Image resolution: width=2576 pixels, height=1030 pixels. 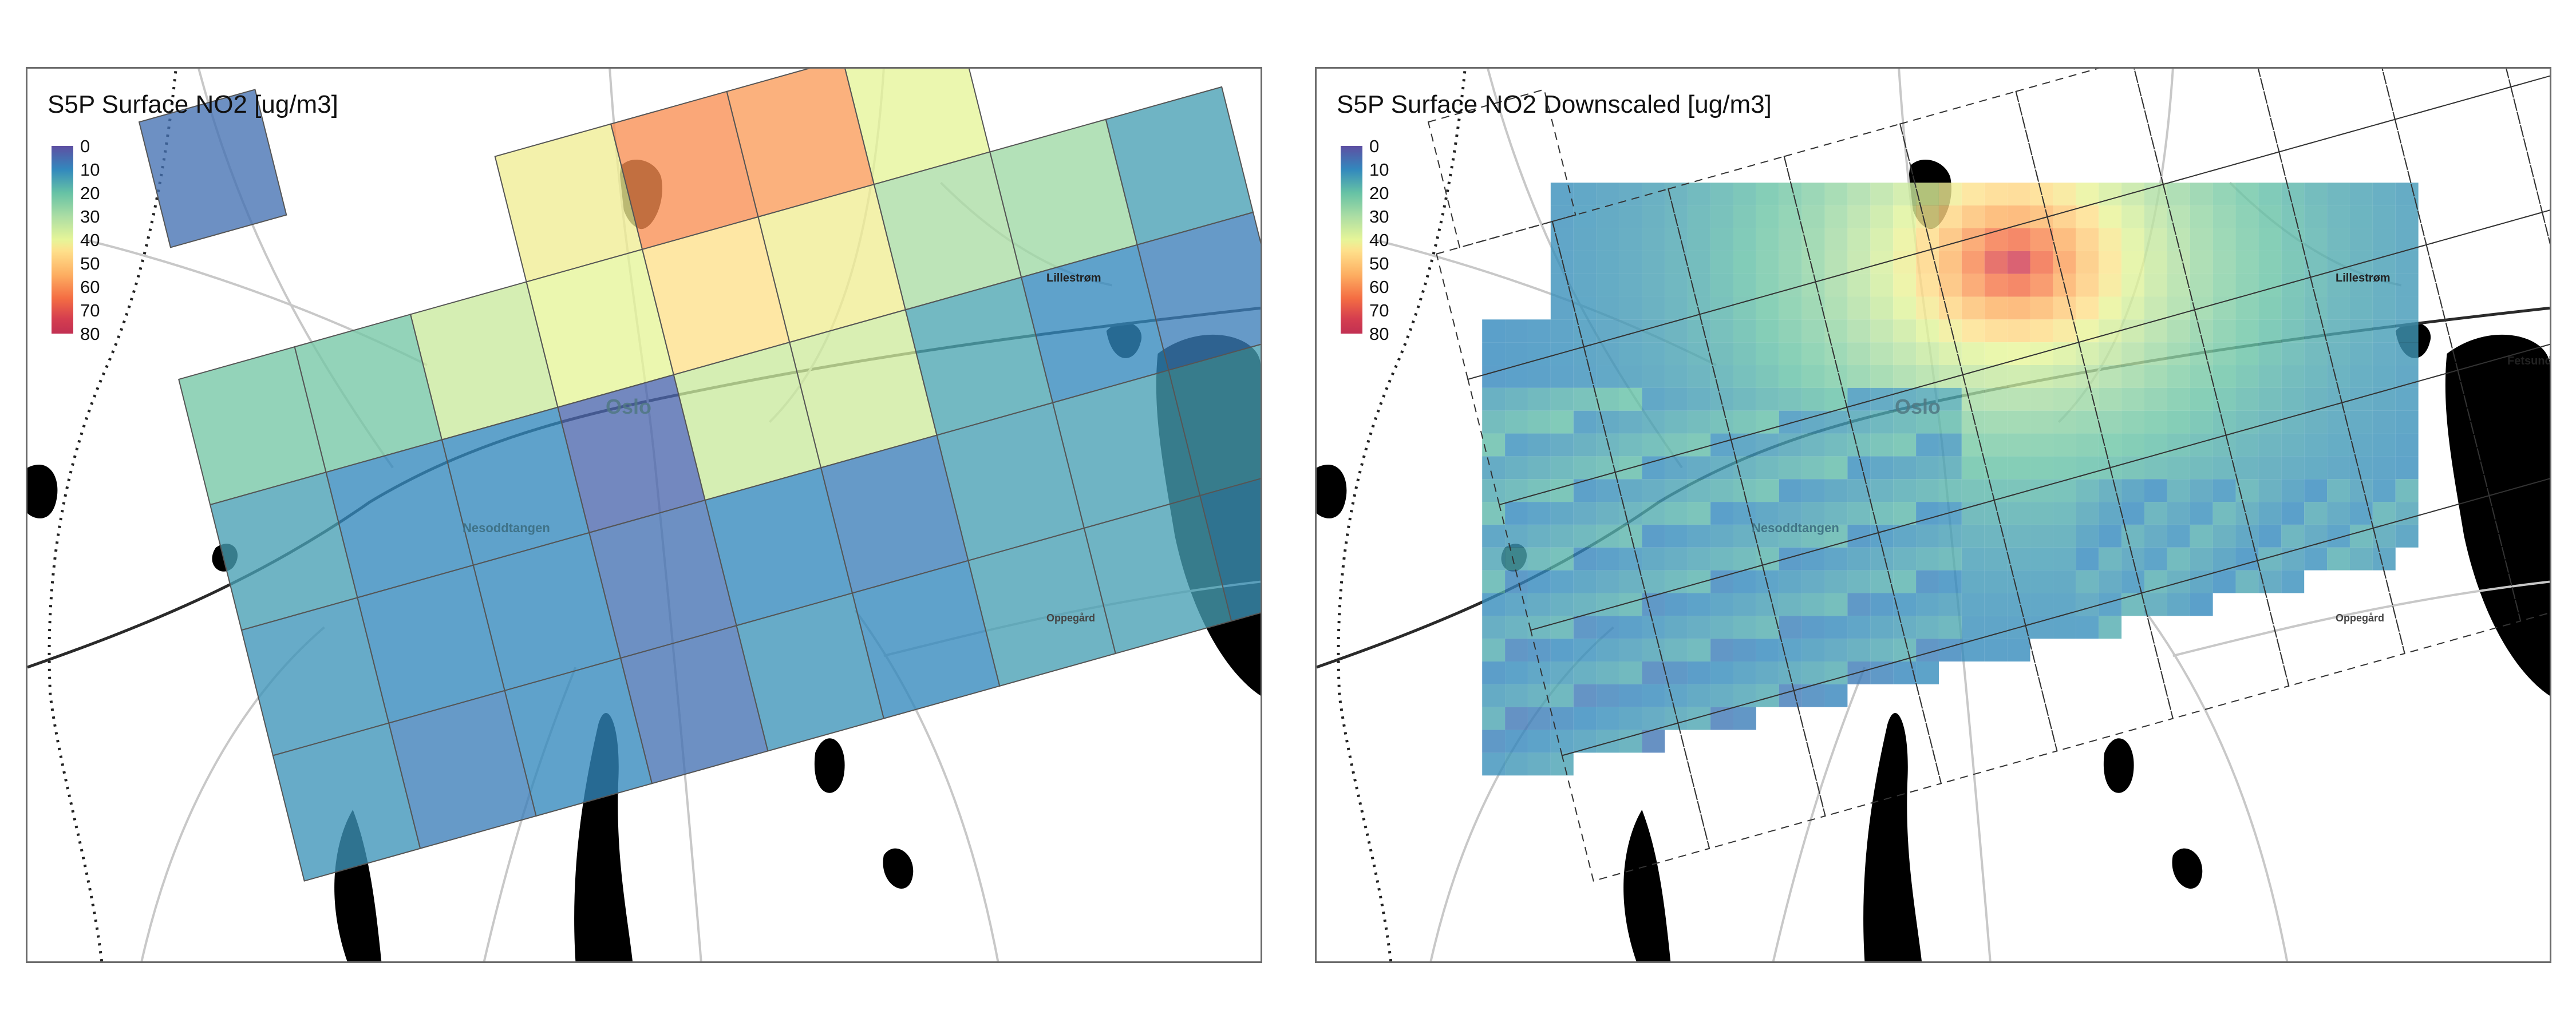 What do you see at coordinates (90, 287) in the screenshot?
I see `legend-tick-label: 60` at bounding box center [90, 287].